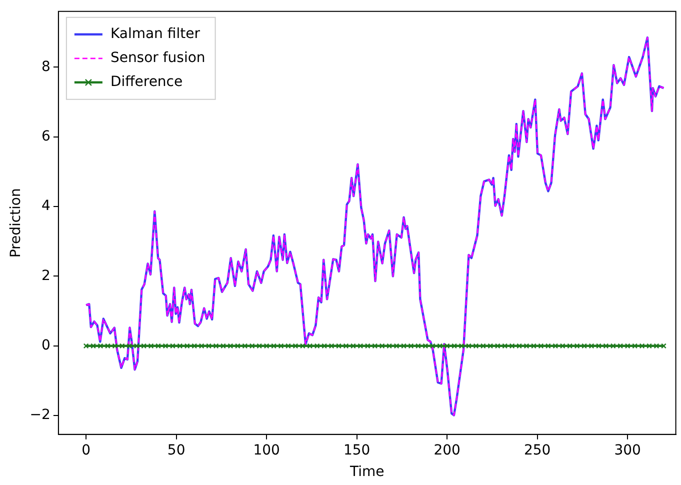  I want to click on x-tick-label: 100, so click(266, 450).